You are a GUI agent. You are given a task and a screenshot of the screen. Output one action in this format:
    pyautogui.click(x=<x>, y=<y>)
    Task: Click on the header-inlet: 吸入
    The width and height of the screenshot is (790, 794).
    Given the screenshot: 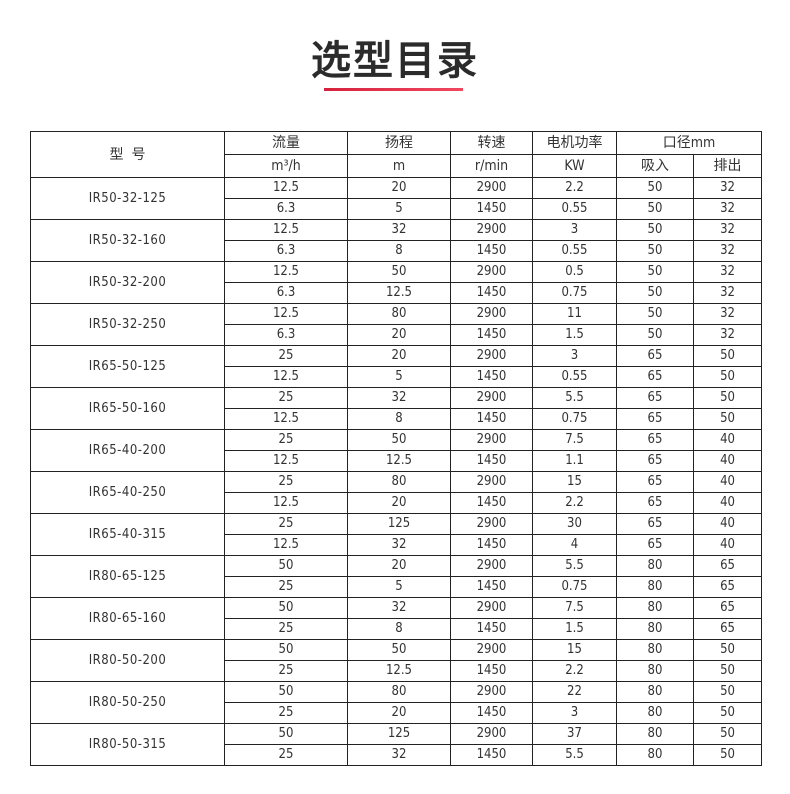 What is the action you would take?
    pyautogui.click(x=655, y=166)
    